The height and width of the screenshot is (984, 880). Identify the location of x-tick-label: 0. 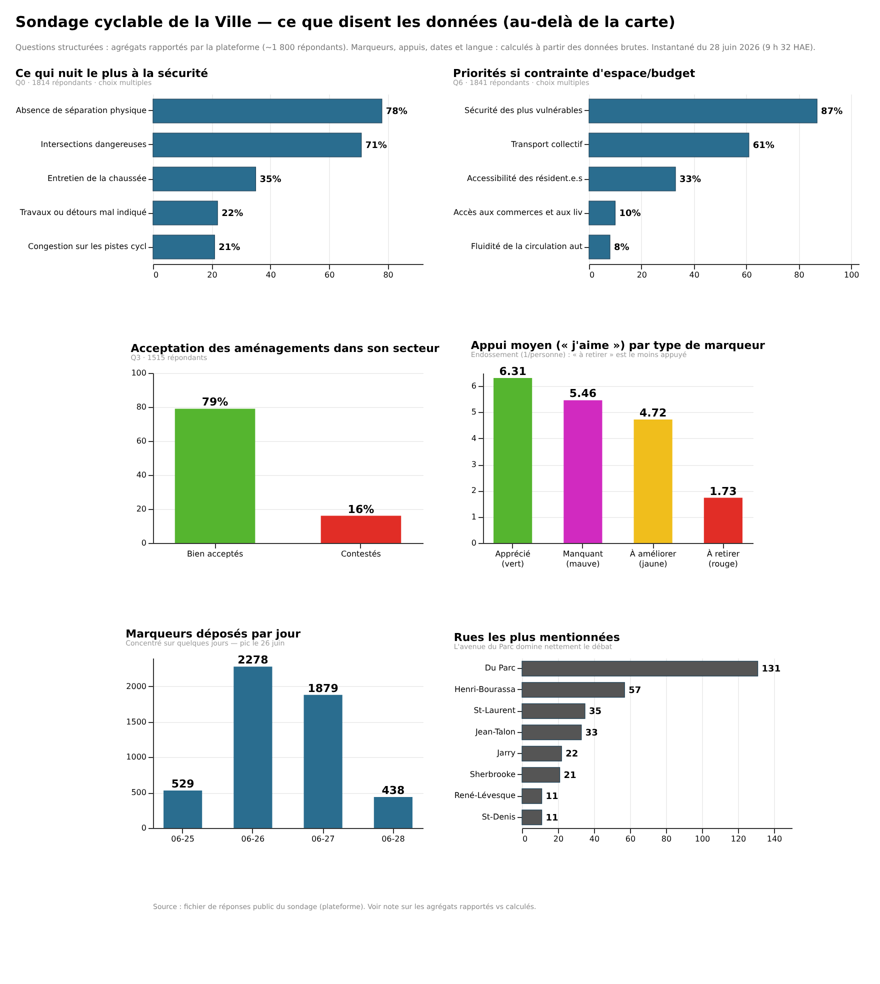
(592, 275).